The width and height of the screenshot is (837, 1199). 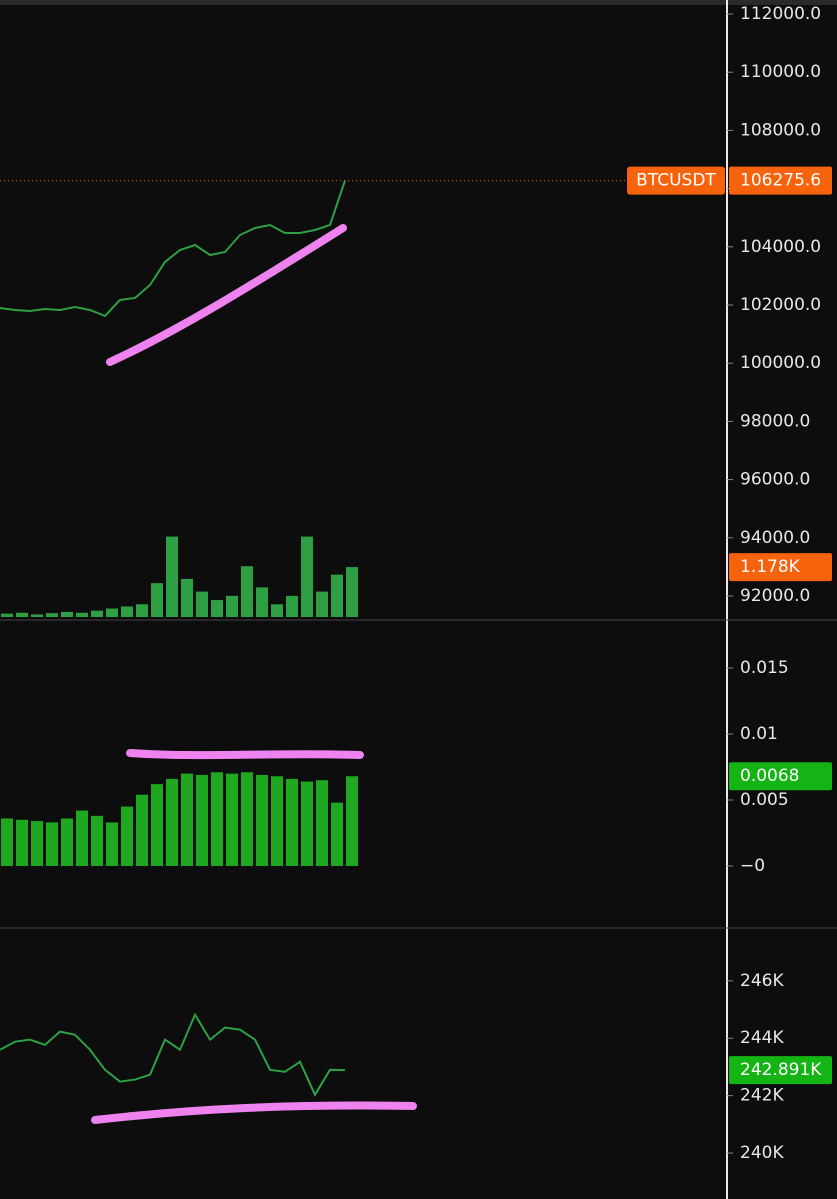 I want to click on y-tick-label: 0.015, so click(x=764, y=668).